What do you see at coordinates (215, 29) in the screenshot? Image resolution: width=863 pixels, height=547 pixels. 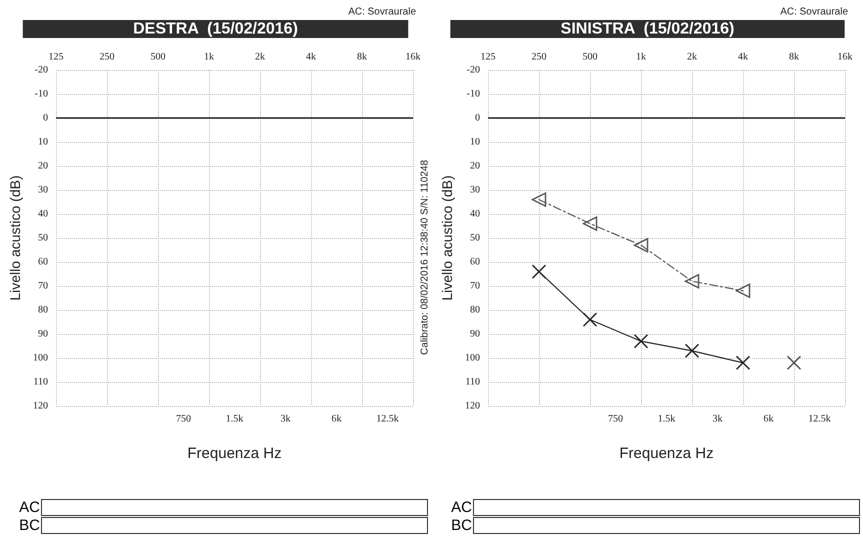 I see `chart-title: DESTRA (15/02/2016)` at bounding box center [215, 29].